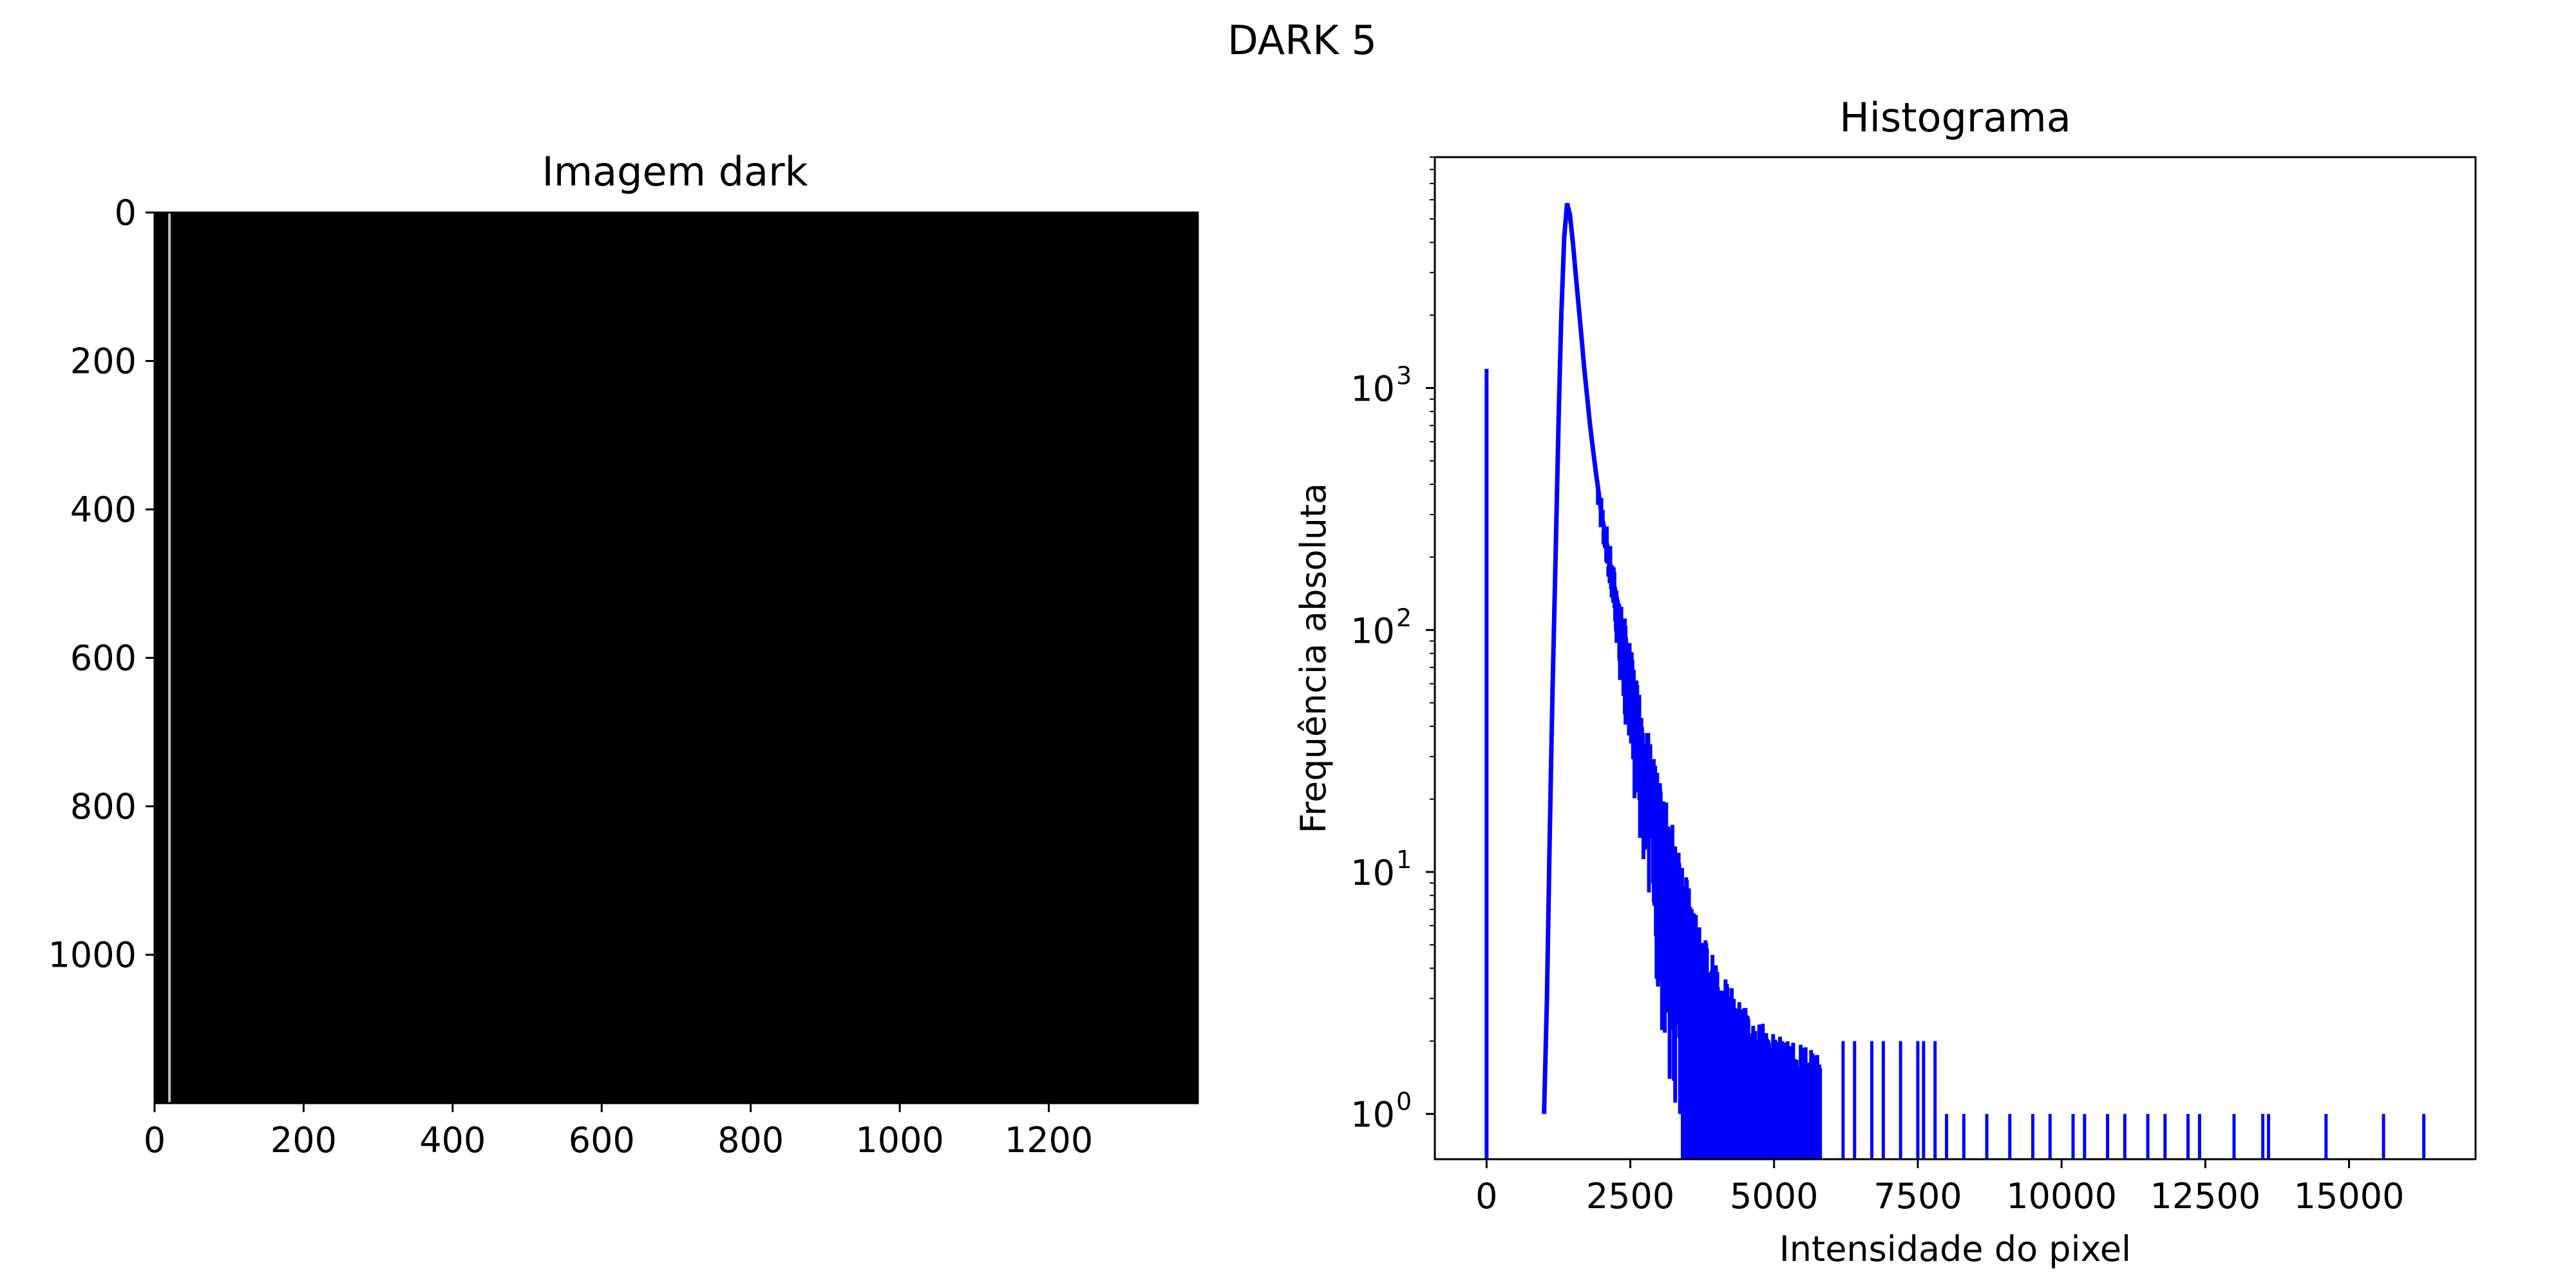  Describe the element at coordinates (1404, 376) in the screenshot. I see `y-tick-exponent: 3` at that location.